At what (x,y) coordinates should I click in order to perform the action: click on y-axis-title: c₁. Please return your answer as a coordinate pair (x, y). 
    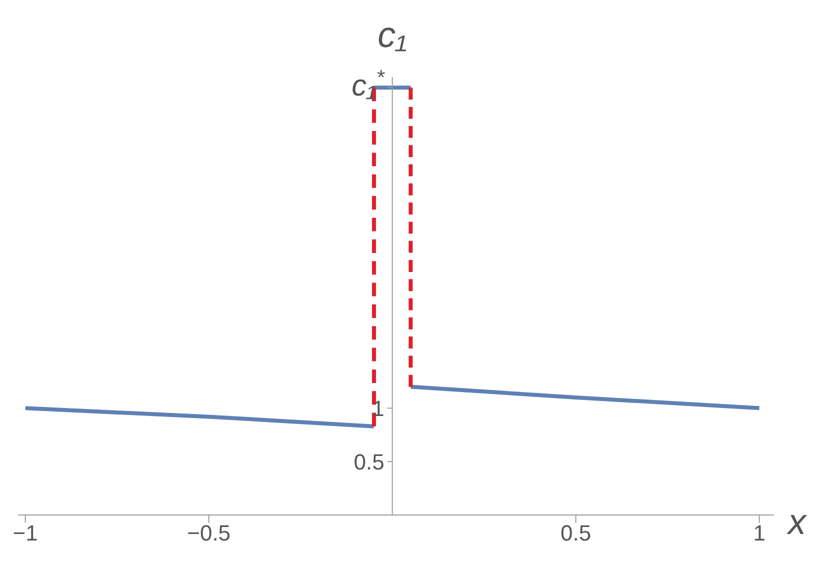
    Looking at the image, I should click on (393, 34).